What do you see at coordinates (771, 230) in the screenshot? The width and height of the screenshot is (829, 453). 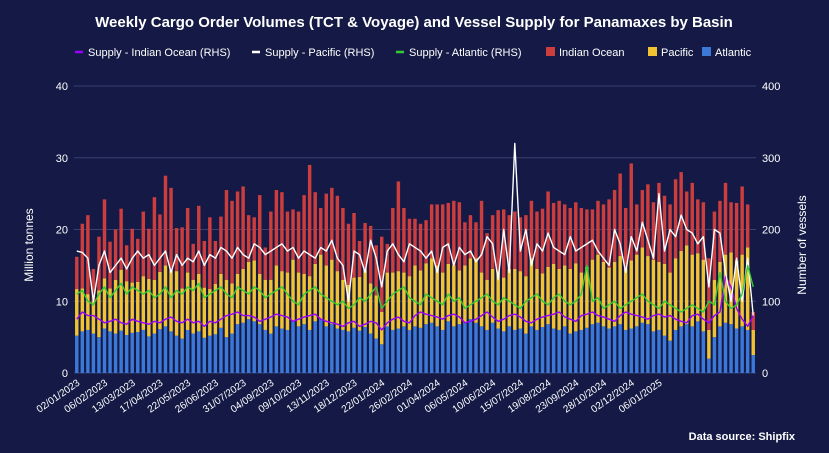 I see `y-axis-right: 0 100 200 300 400` at bounding box center [771, 230].